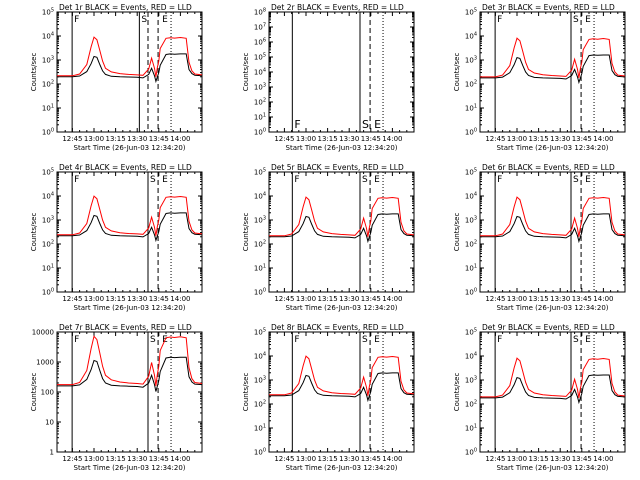 The image size is (640, 480). Describe the element at coordinates (125, 167) in the screenshot. I see `panel-title: Det 4r BLACK = Events, RED = LLD` at that location.